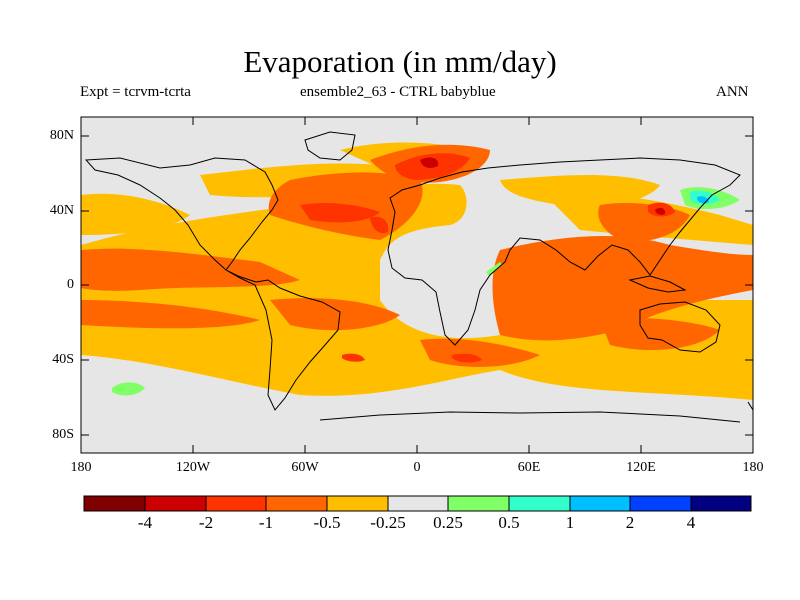  What do you see at coordinates (305, 467) in the screenshot?
I see `lon-label-60w: 60W` at bounding box center [305, 467].